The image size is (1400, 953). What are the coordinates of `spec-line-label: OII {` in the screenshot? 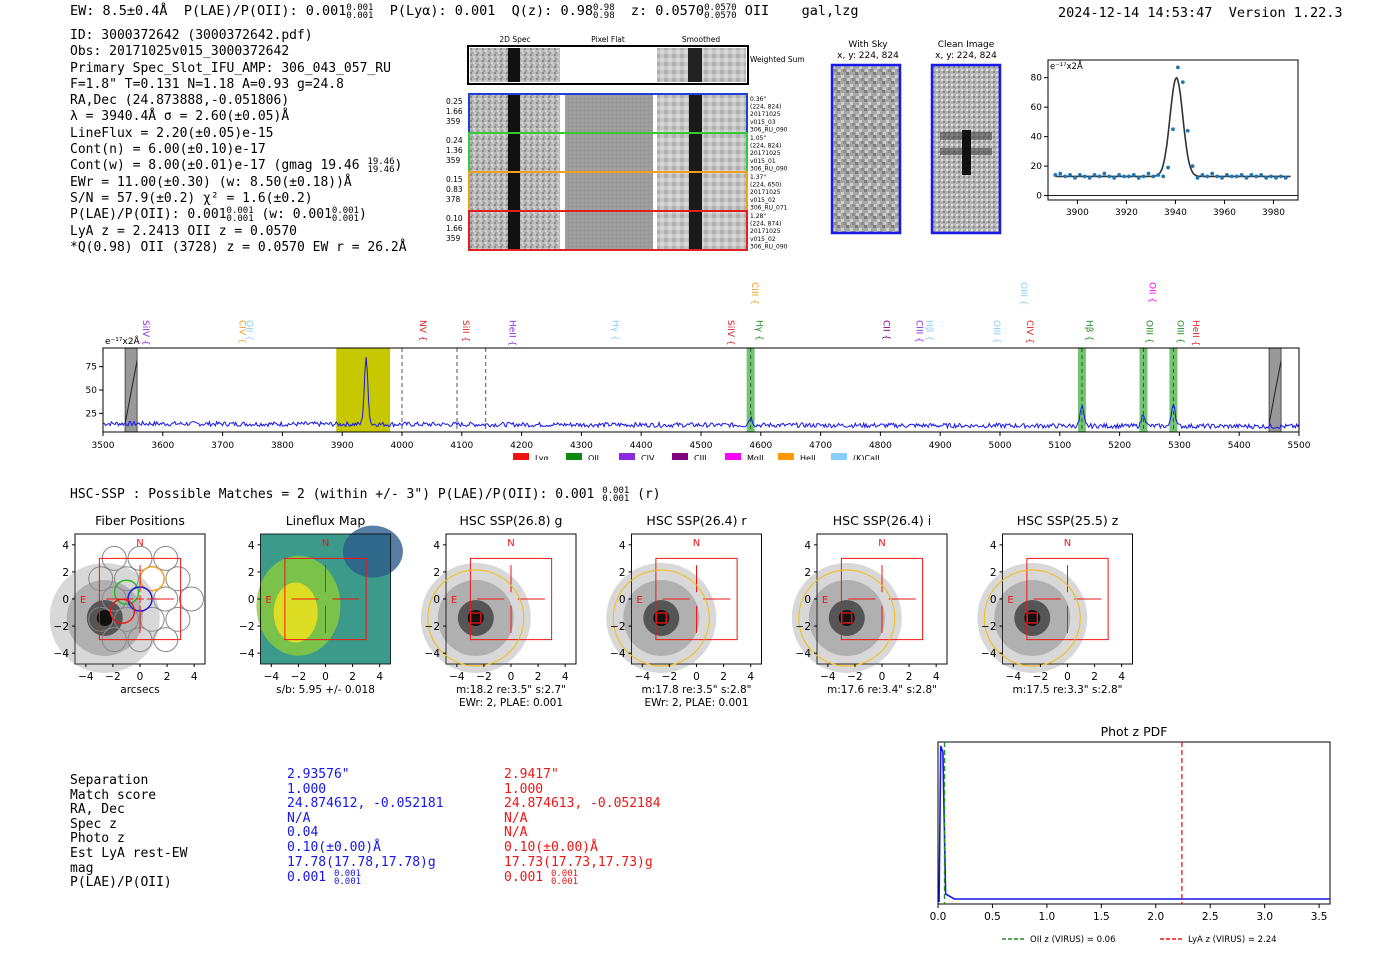 It's located at (1152, 292).